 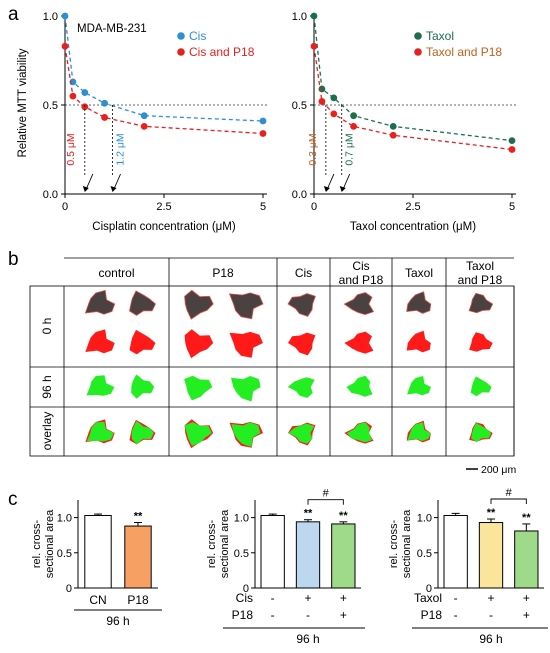 I want to click on category-label: CN, so click(x=97, y=600).